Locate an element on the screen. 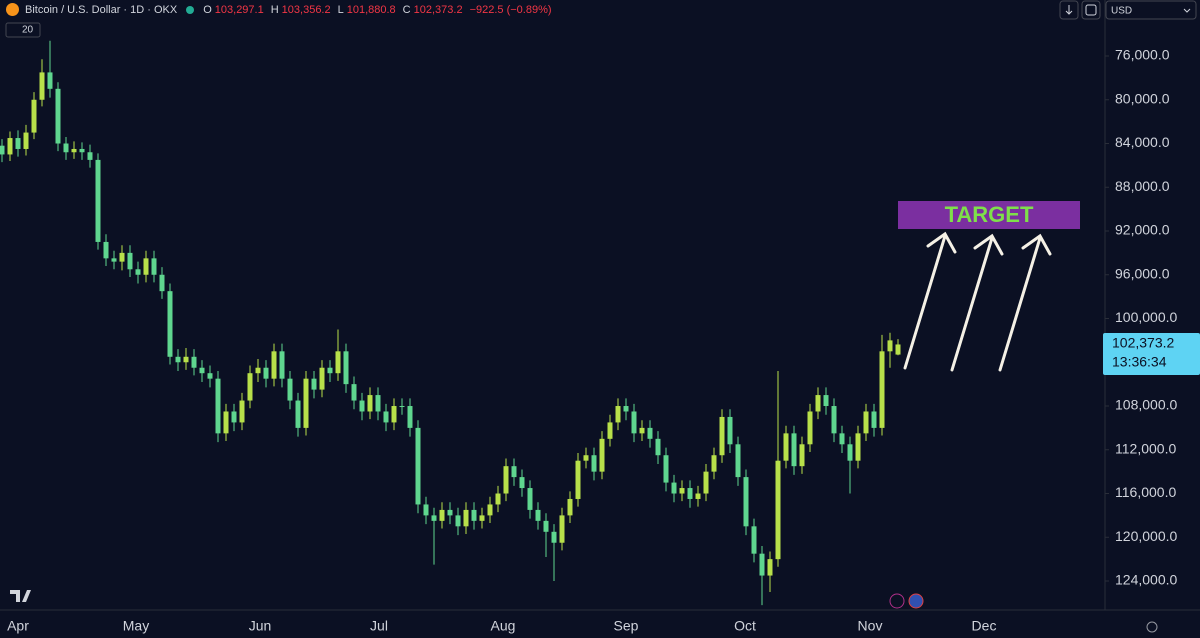 This screenshot has height=638, width=1200. sync-button is located at coordinates (1091, 10).